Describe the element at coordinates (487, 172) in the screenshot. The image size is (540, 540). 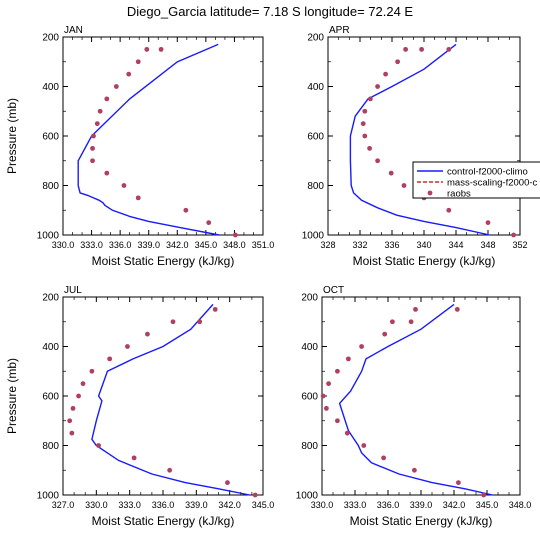
I see `legend-entry: control-f2000-climo` at that location.